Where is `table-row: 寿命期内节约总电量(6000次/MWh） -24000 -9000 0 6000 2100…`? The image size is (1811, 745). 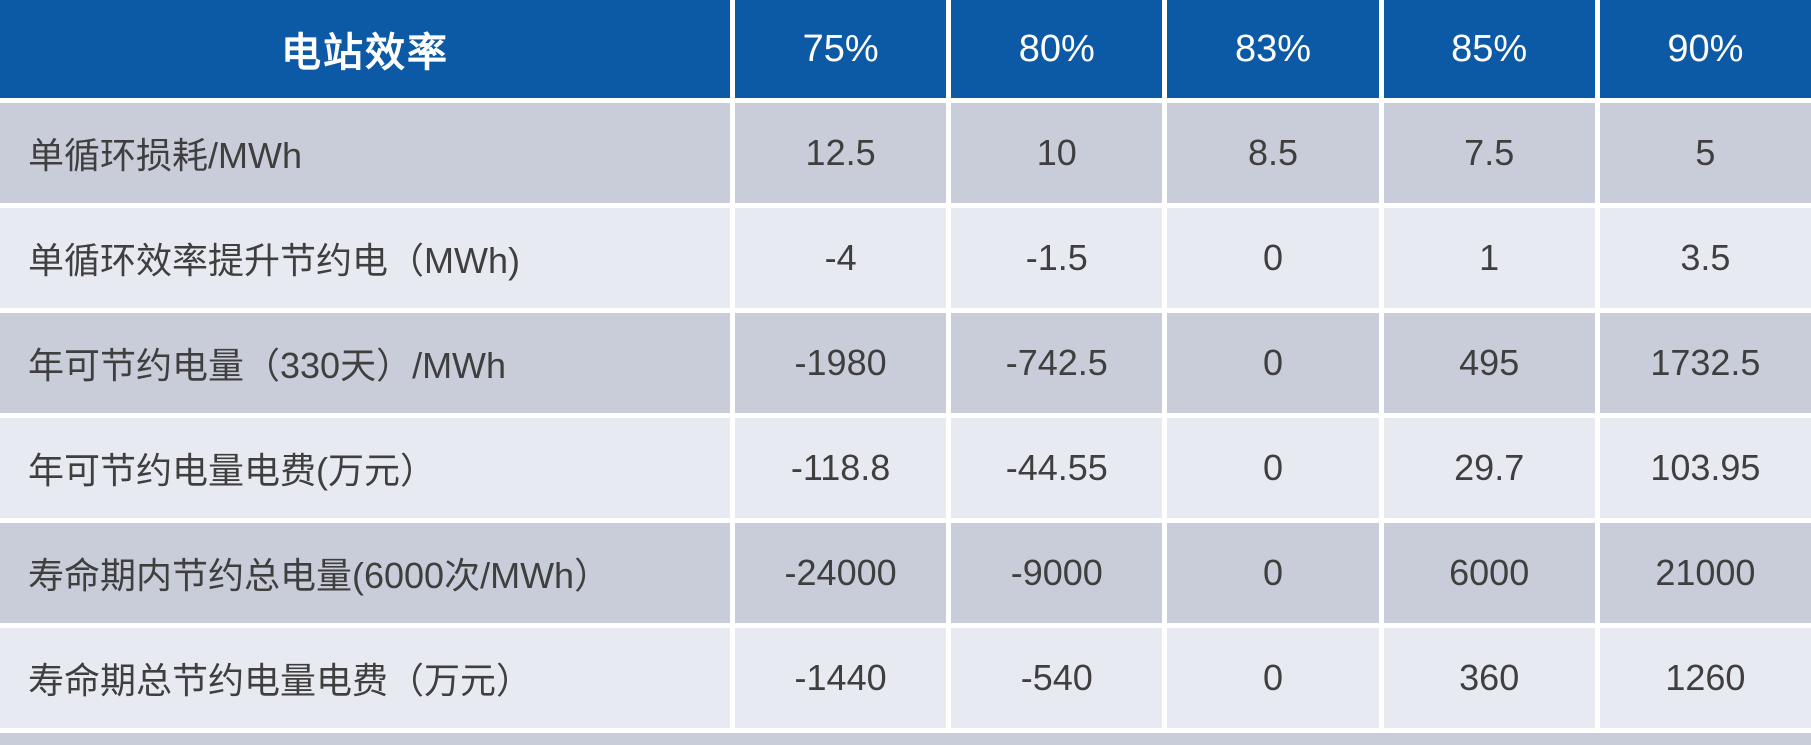
table-row: 寿命期内节约总电量(6000次/MWh） -24000 -9000 0 6000 2100… is located at coordinates (905, 573).